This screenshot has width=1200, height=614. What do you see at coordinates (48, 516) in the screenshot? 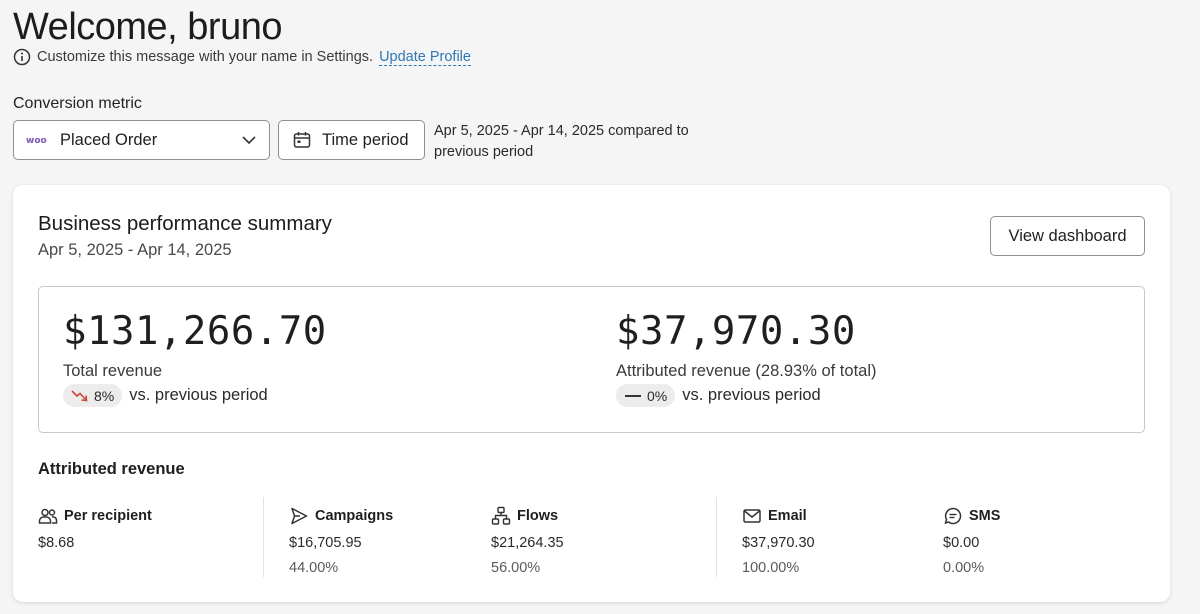
I see `people-icon` at bounding box center [48, 516].